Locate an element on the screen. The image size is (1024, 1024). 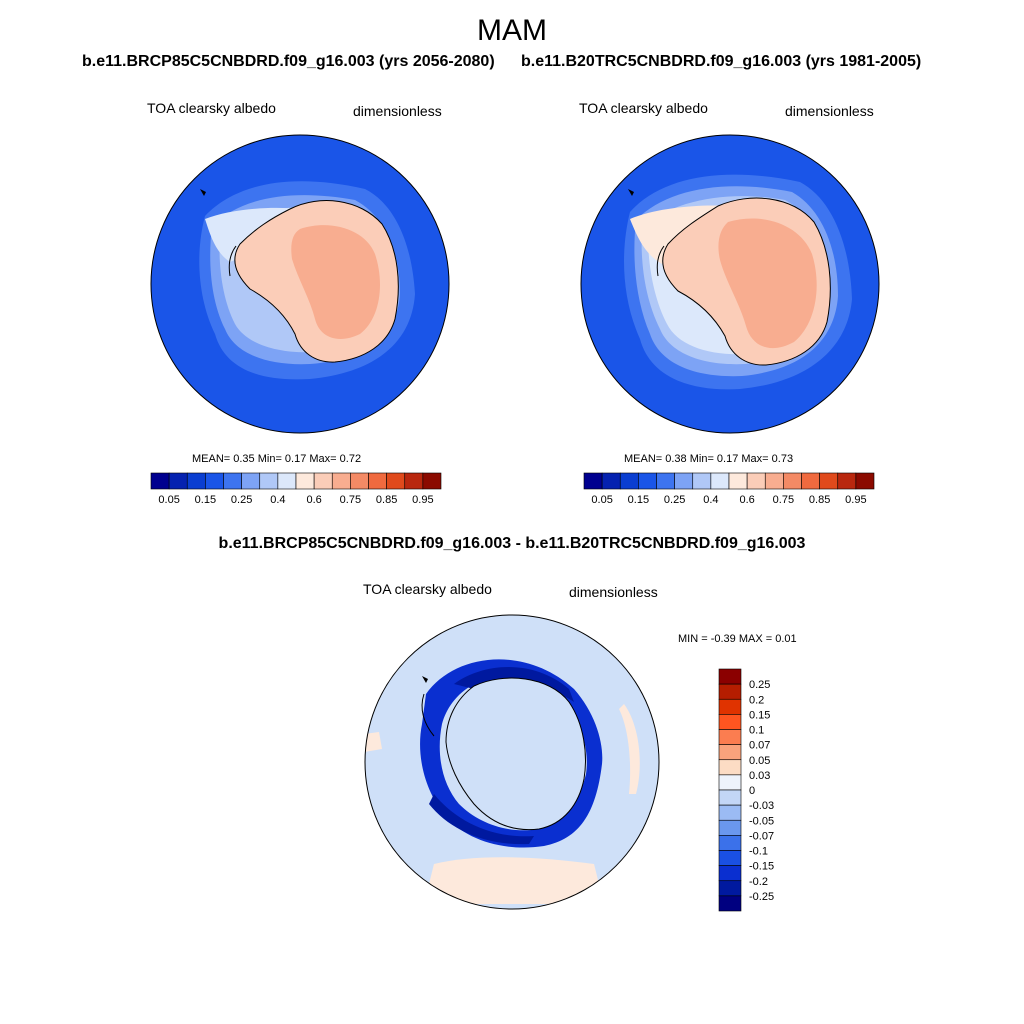
right-colorbar-tick-label: 0.05 is located at coordinates (601, 500).